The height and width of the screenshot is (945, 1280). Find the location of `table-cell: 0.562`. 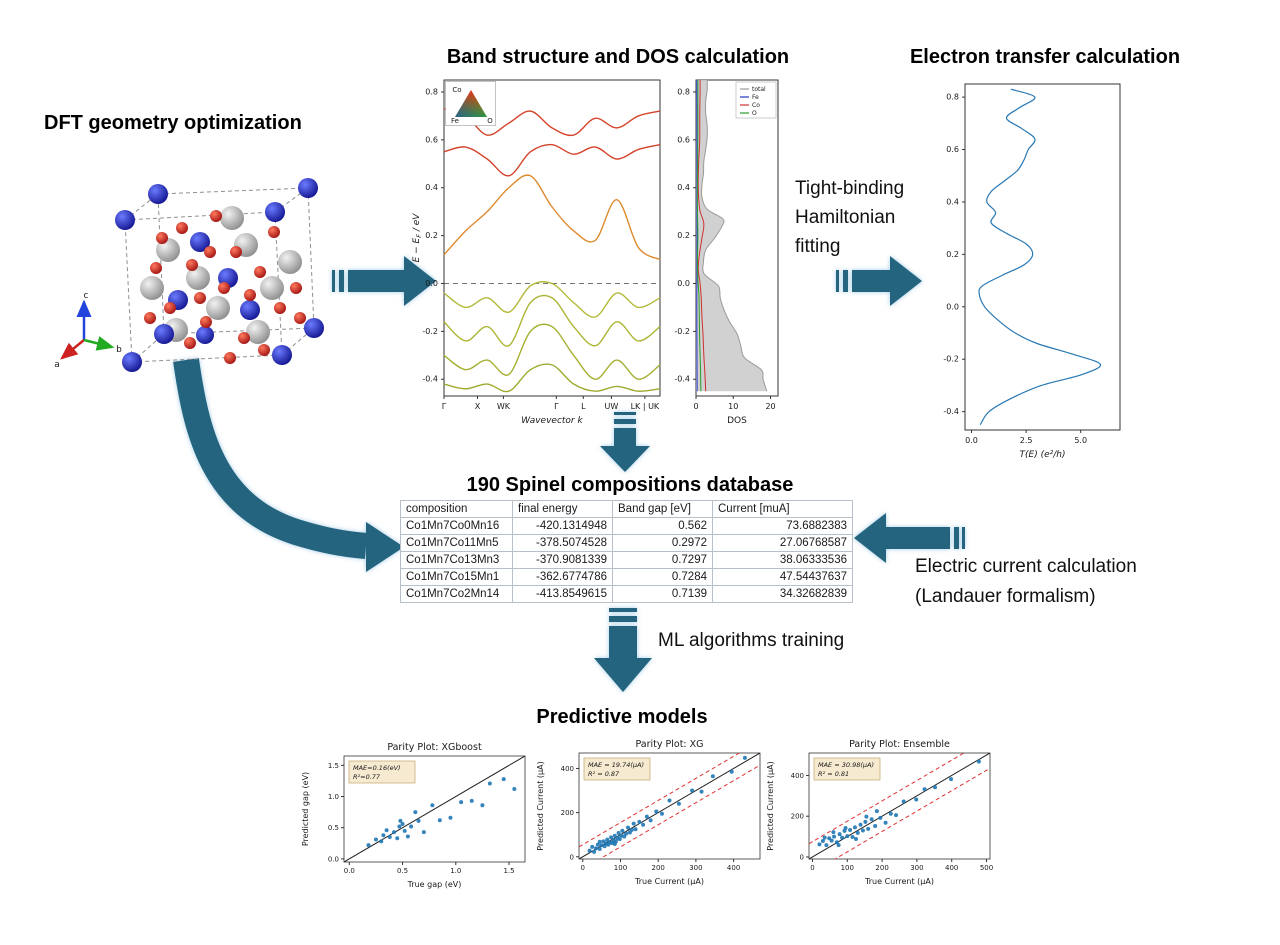

table-cell: 0.562 is located at coordinates (662, 526).